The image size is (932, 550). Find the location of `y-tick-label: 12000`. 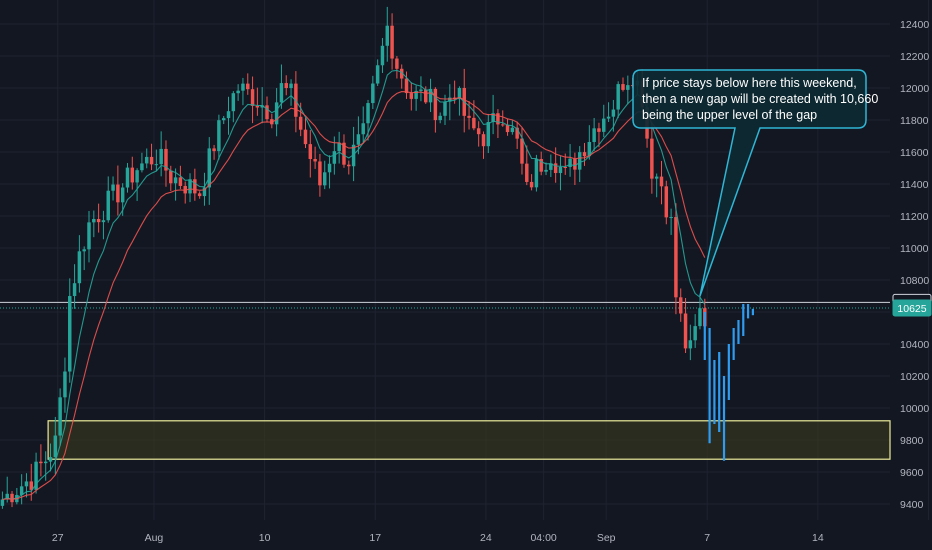

y-tick-label: 12000 is located at coordinates (914, 89).